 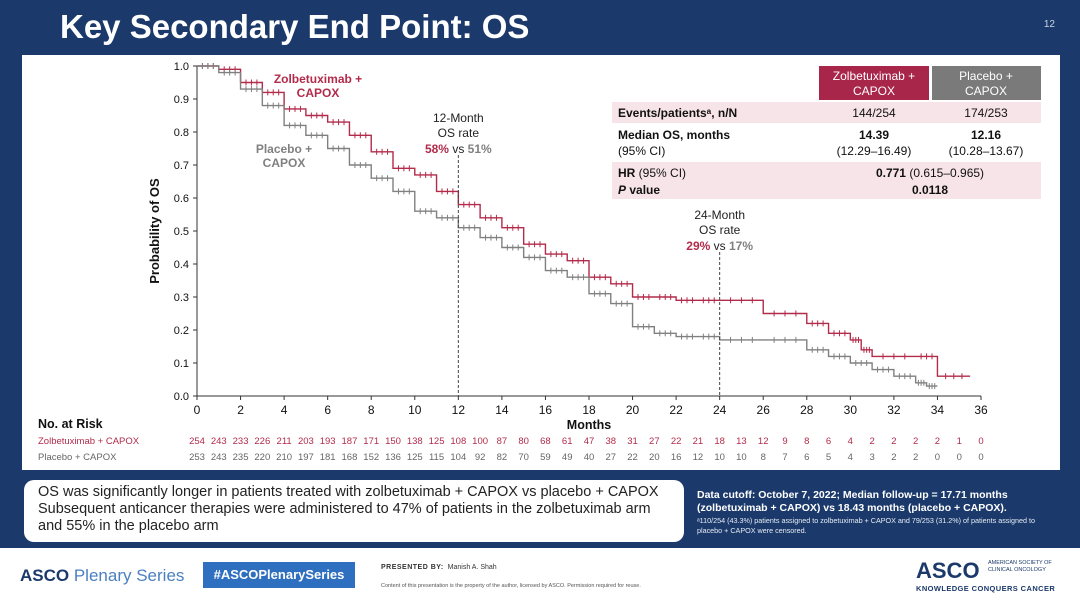 I want to click on risk-count: 233, so click(x=241, y=441).